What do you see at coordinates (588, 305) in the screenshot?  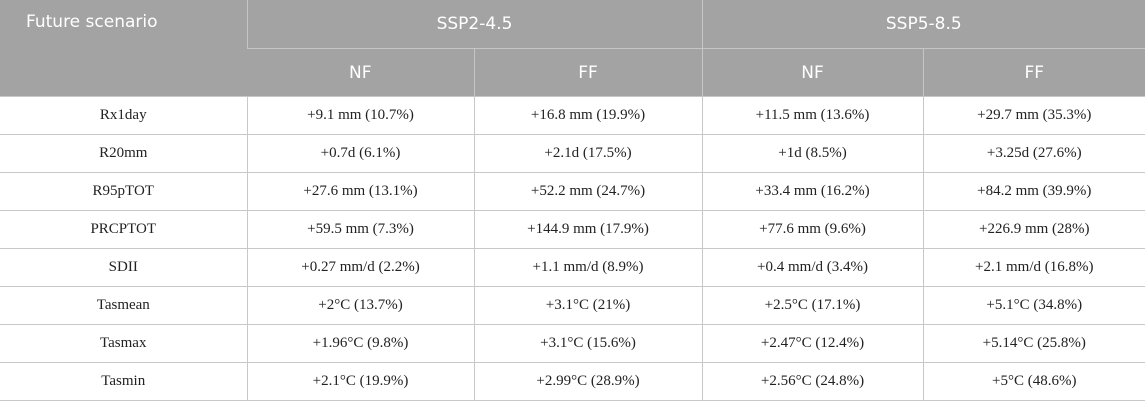 I see `table-cell: +3.1°C (21%)` at bounding box center [588, 305].